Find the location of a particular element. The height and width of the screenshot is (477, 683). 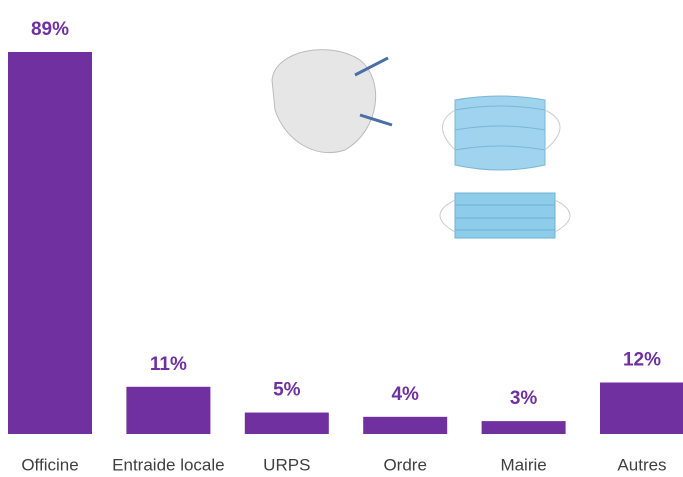

value-label: 3% is located at coordinates (524, 398).